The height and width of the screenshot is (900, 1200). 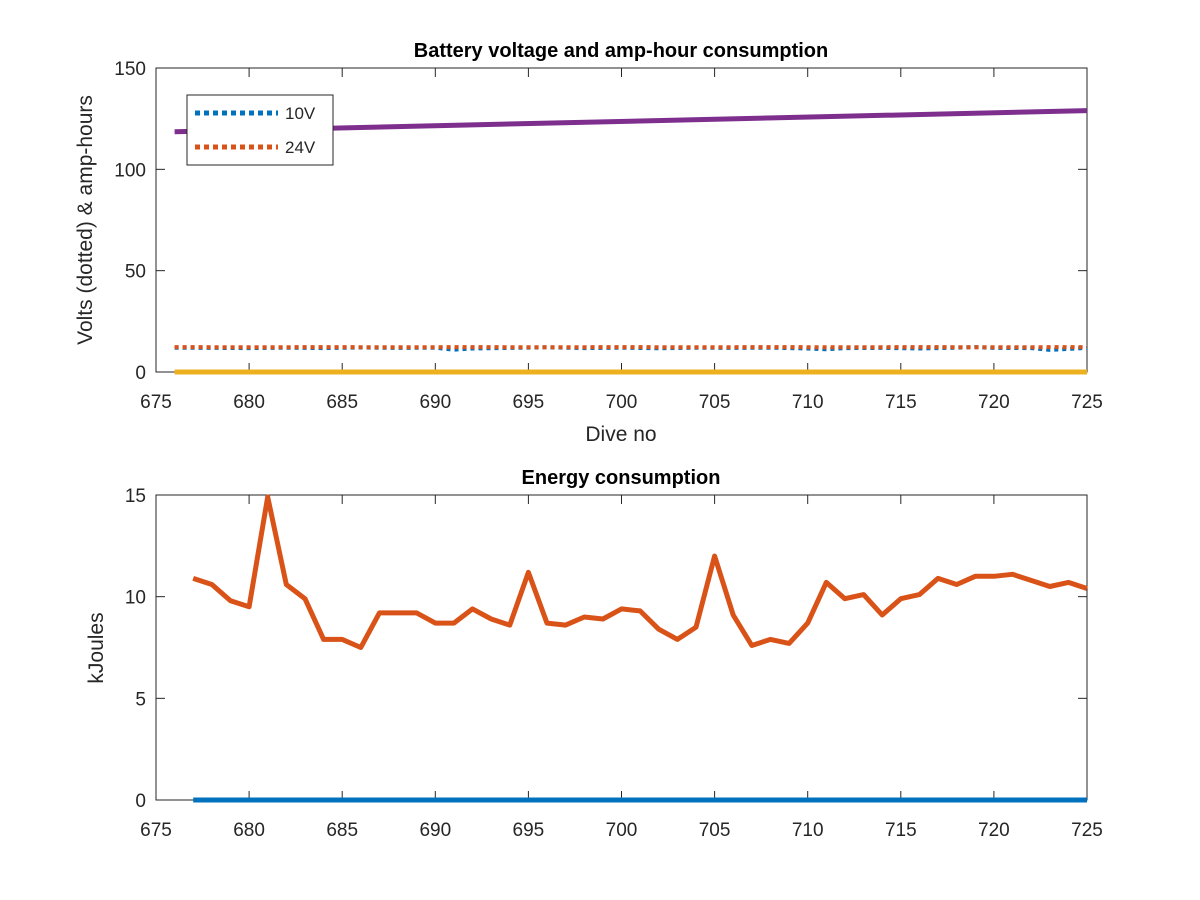 I want to click on bottom-x-tick-label: 710, so click(x=808, y=830).